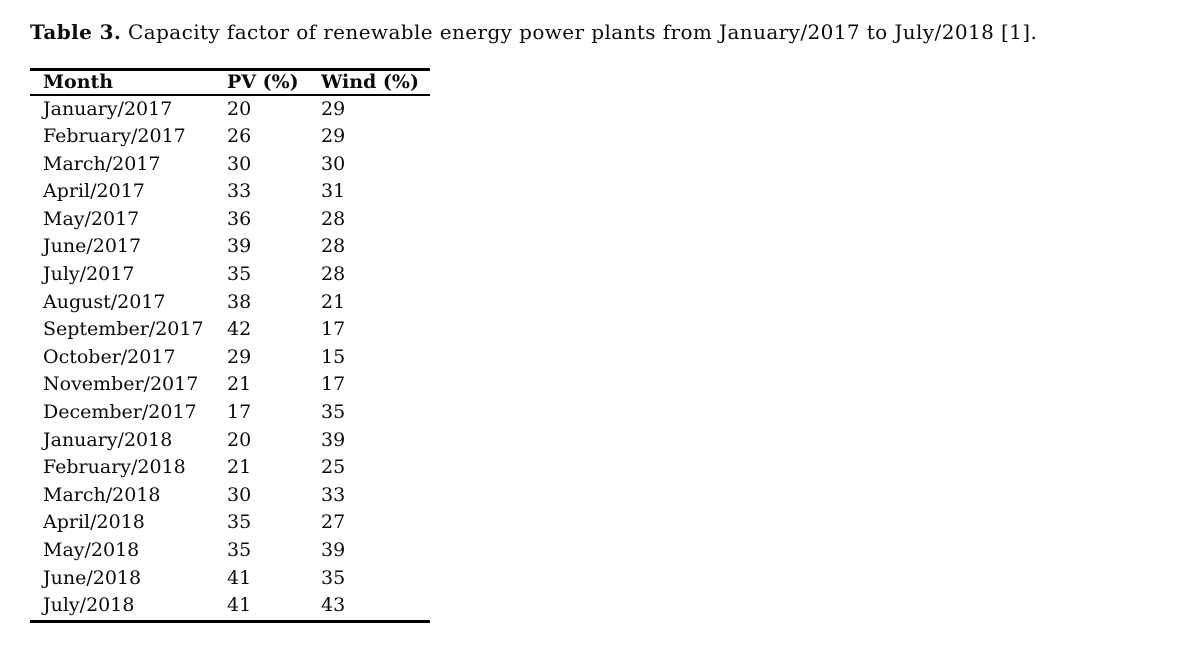 Image resolution: width=1189 pixels, height=663 pixels. I want to click on table-row: April/2017 33 31, so click(230, 192).